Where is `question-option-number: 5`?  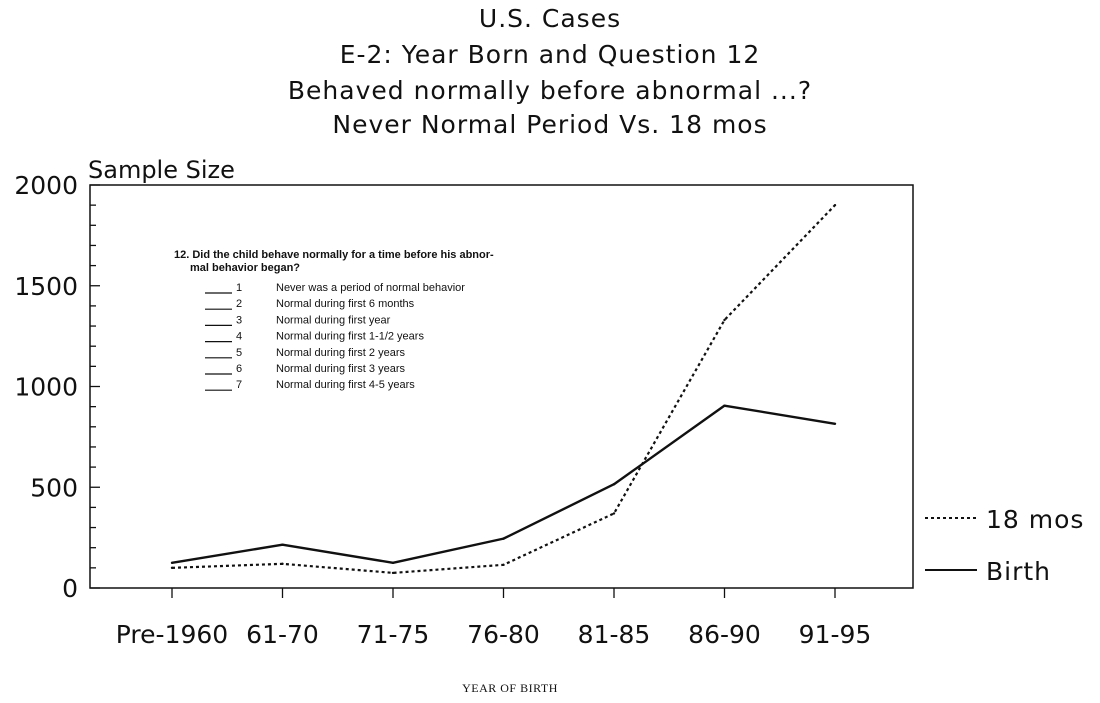
question-option-number: 5 is located at coordinates (239, 353).